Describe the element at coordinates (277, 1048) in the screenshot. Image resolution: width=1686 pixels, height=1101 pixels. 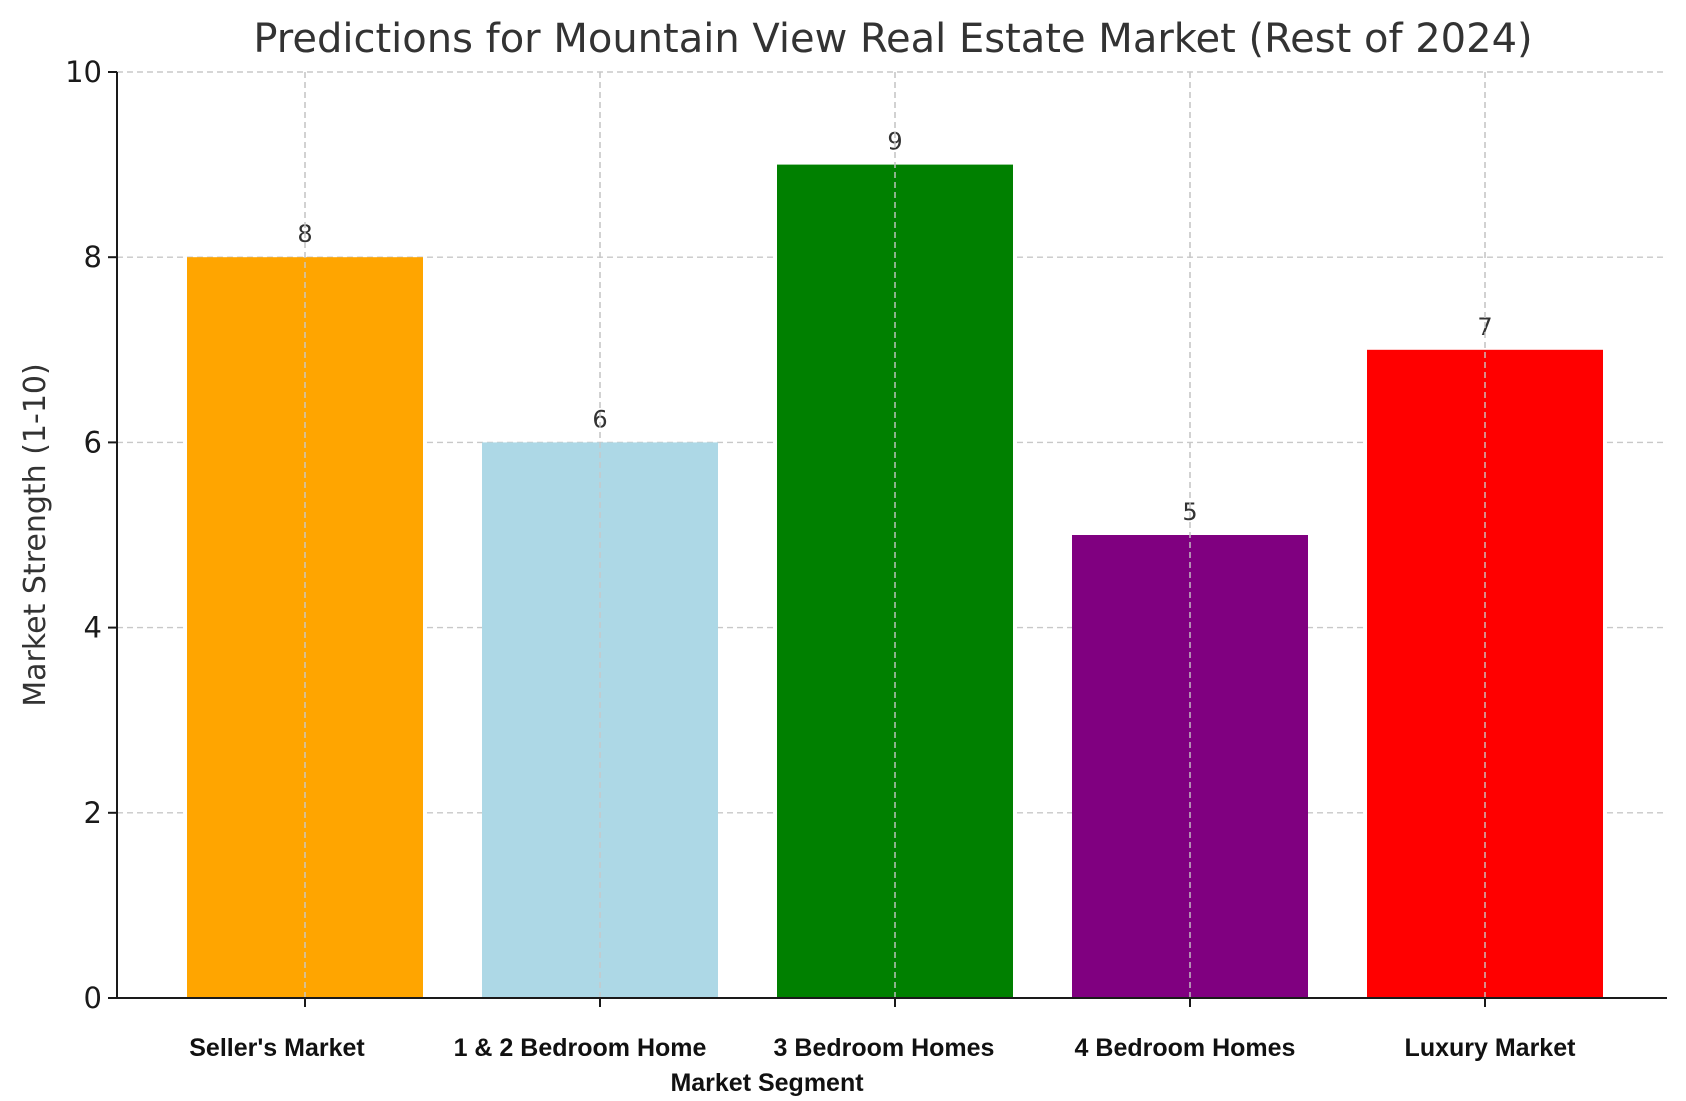
I see `x-tick-label: Seller's Market` at that location.